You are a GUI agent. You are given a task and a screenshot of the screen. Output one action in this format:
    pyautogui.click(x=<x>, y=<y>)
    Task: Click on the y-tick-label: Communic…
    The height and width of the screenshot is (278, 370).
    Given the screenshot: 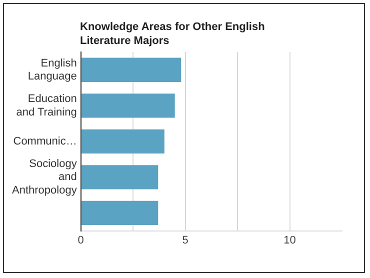 What is the action you would take?
    pyautogui.click(x=45, y=141)
    